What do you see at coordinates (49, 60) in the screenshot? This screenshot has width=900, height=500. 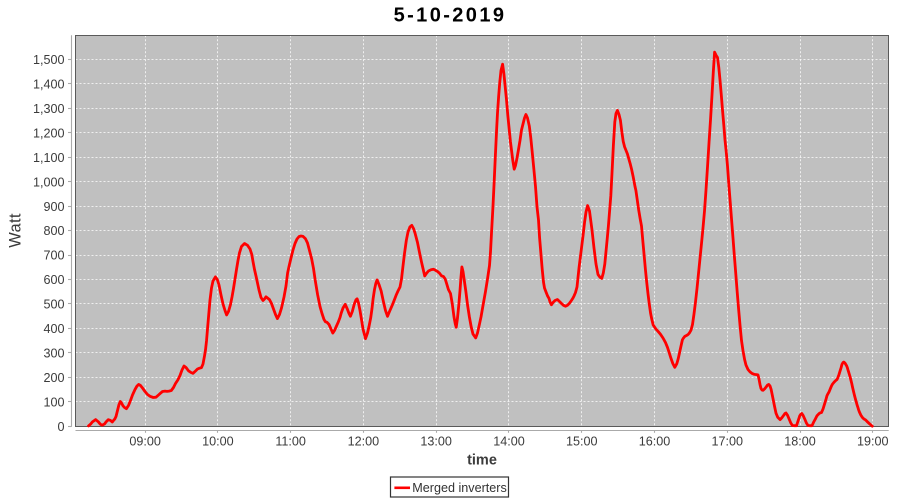 I see `svg-text: 1,500` at bounding box center [49, 60].